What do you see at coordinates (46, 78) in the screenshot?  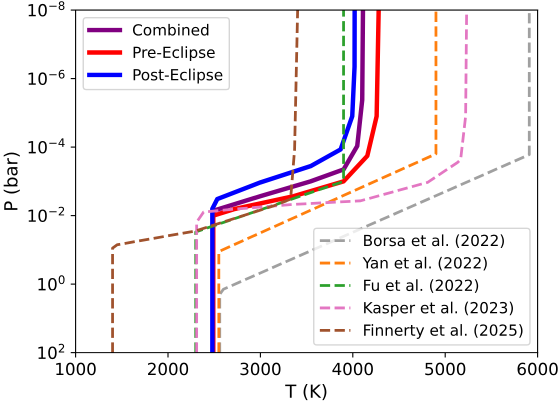 I see `y-tick-label: 10$^{−6}$` at bounding box center [46, 78].